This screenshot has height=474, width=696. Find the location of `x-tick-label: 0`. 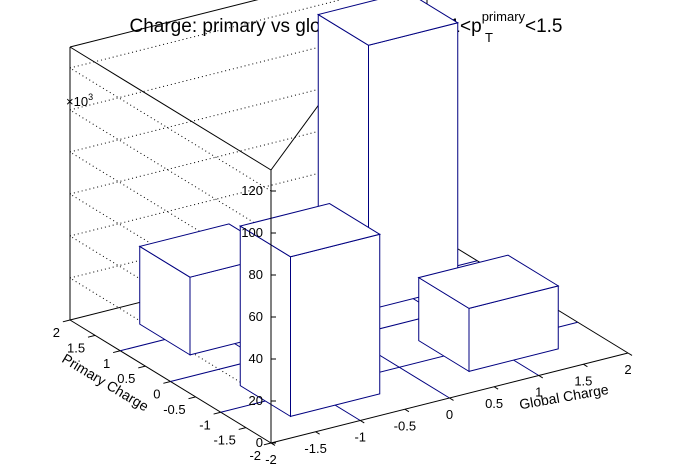

x-tick-label: 0 is located at coordinates (449, 414).